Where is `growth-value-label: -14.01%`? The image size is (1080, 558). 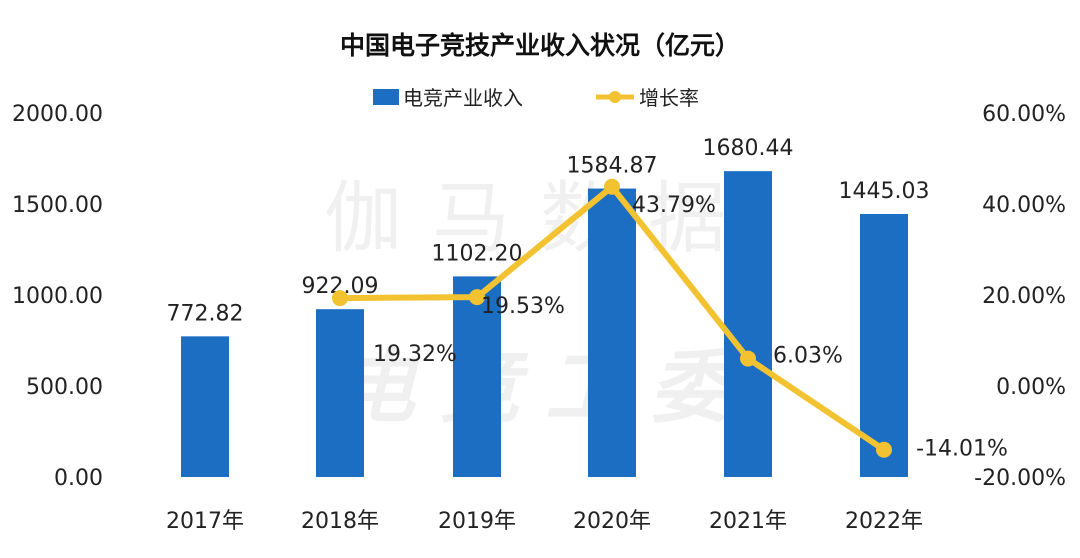 growth-value-label: -14.01% is located at coordinates (962, 449).